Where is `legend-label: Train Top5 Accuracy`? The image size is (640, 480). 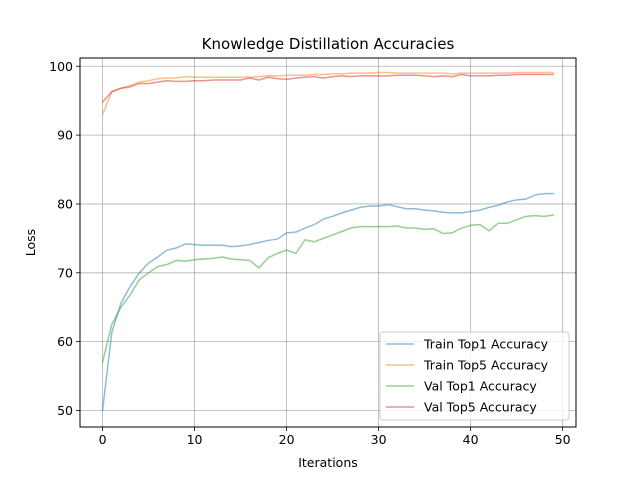
legend-label: Train Top5 Accuracy is located at coordinates (486, 365).